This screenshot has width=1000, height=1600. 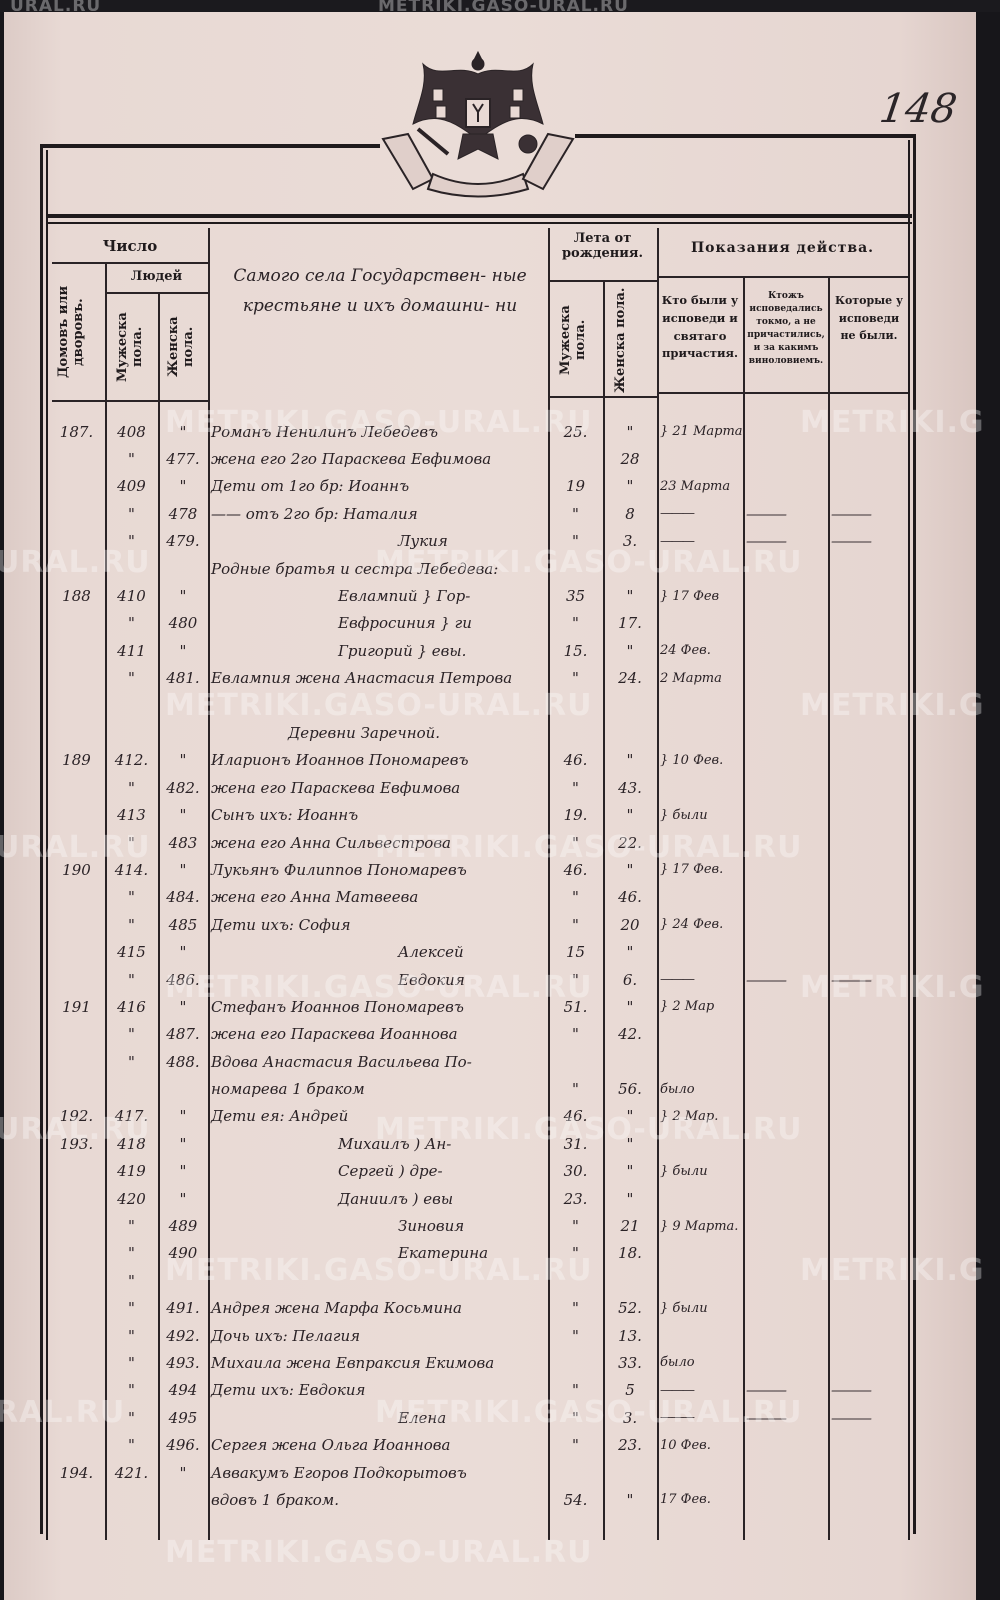 What do you see at coordinates (745, 136) in the screenshot?
I see `frame-rule` at bounding box center [745, 136].